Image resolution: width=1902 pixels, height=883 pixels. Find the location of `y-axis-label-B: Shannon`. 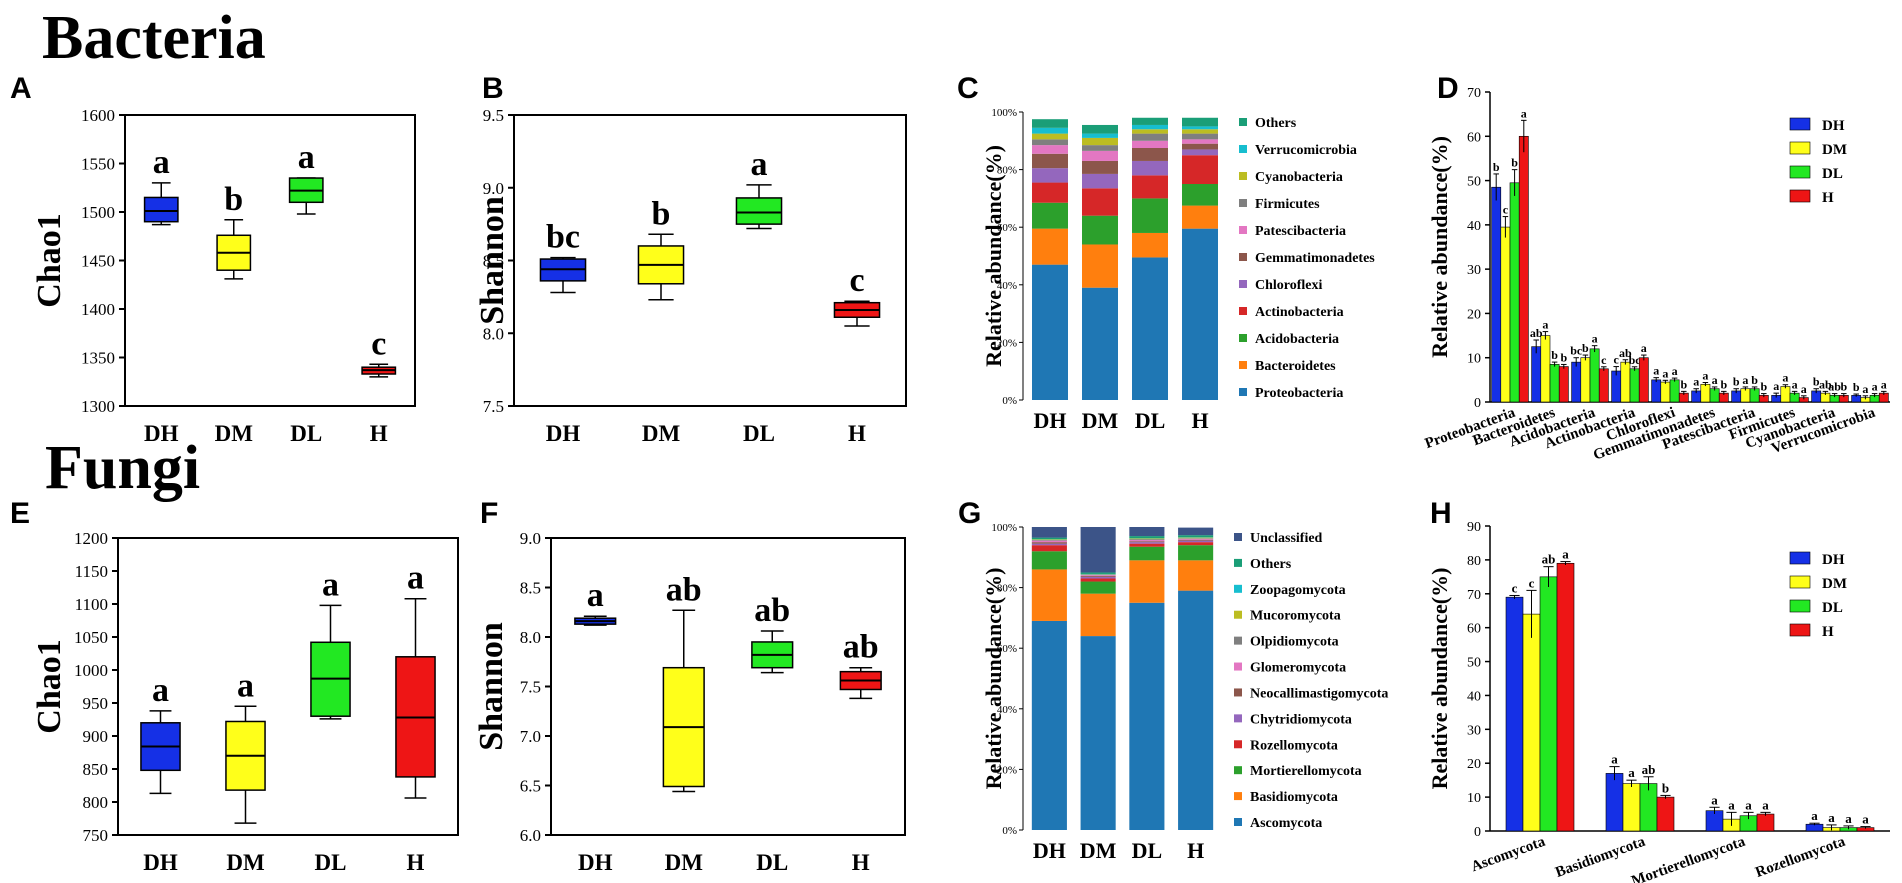

y-axis-label-B: Shannon is located at coordinates (492, 260).